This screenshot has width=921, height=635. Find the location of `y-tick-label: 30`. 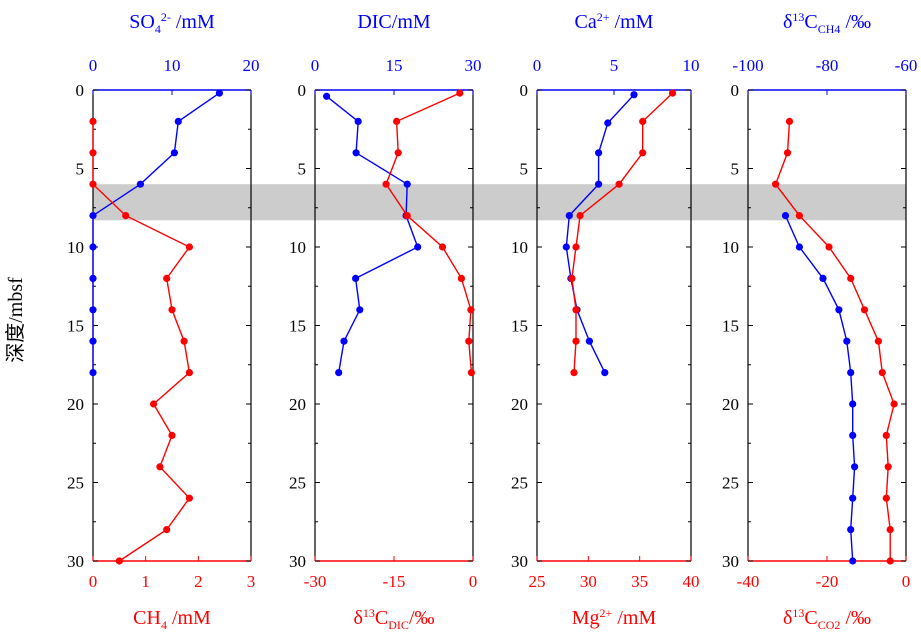

y-tick-label: 30 is located at coordinates (297, 561).